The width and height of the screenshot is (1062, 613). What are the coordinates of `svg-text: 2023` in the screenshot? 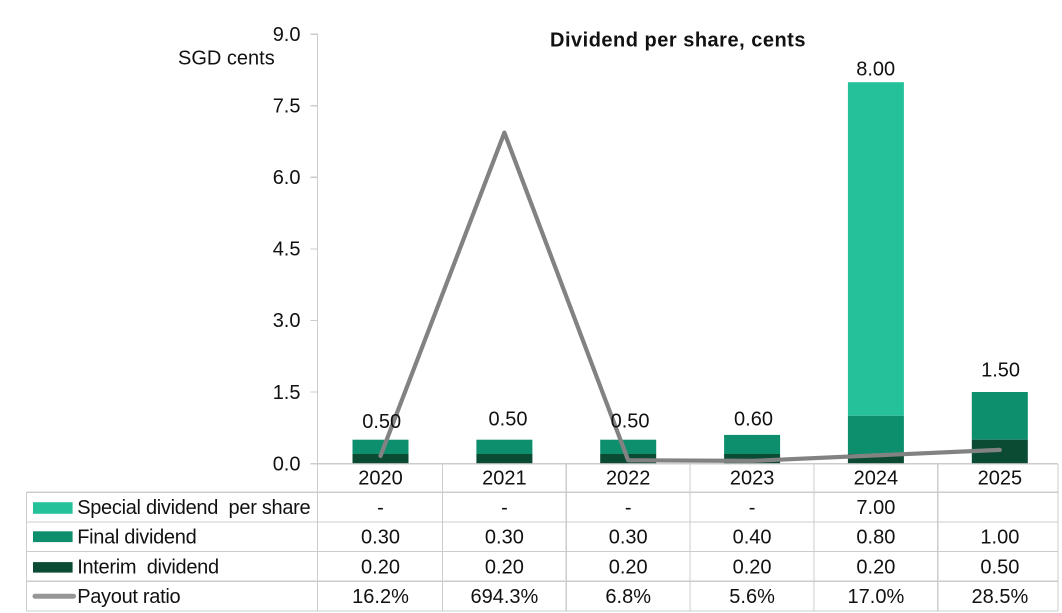 It's located at (752, 478).